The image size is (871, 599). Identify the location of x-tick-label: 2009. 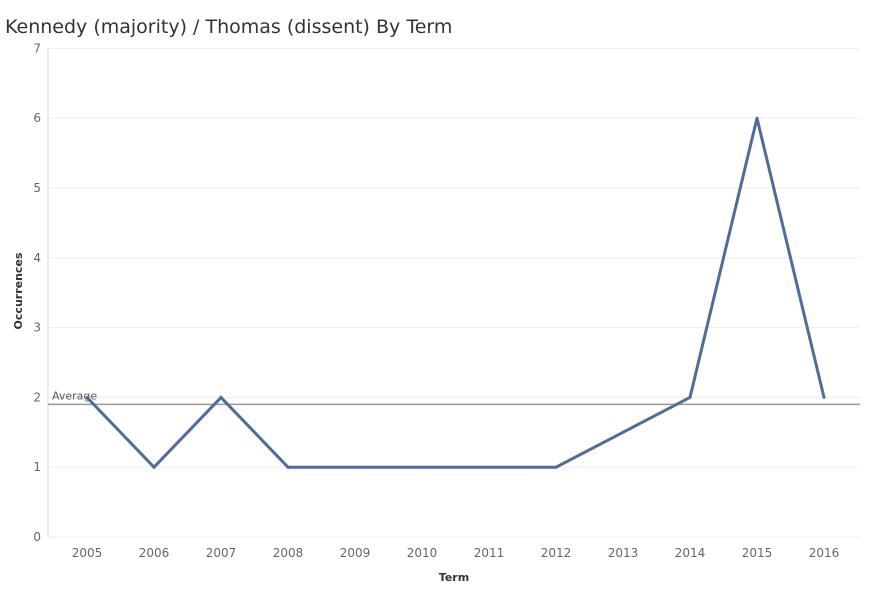
(355, 553).